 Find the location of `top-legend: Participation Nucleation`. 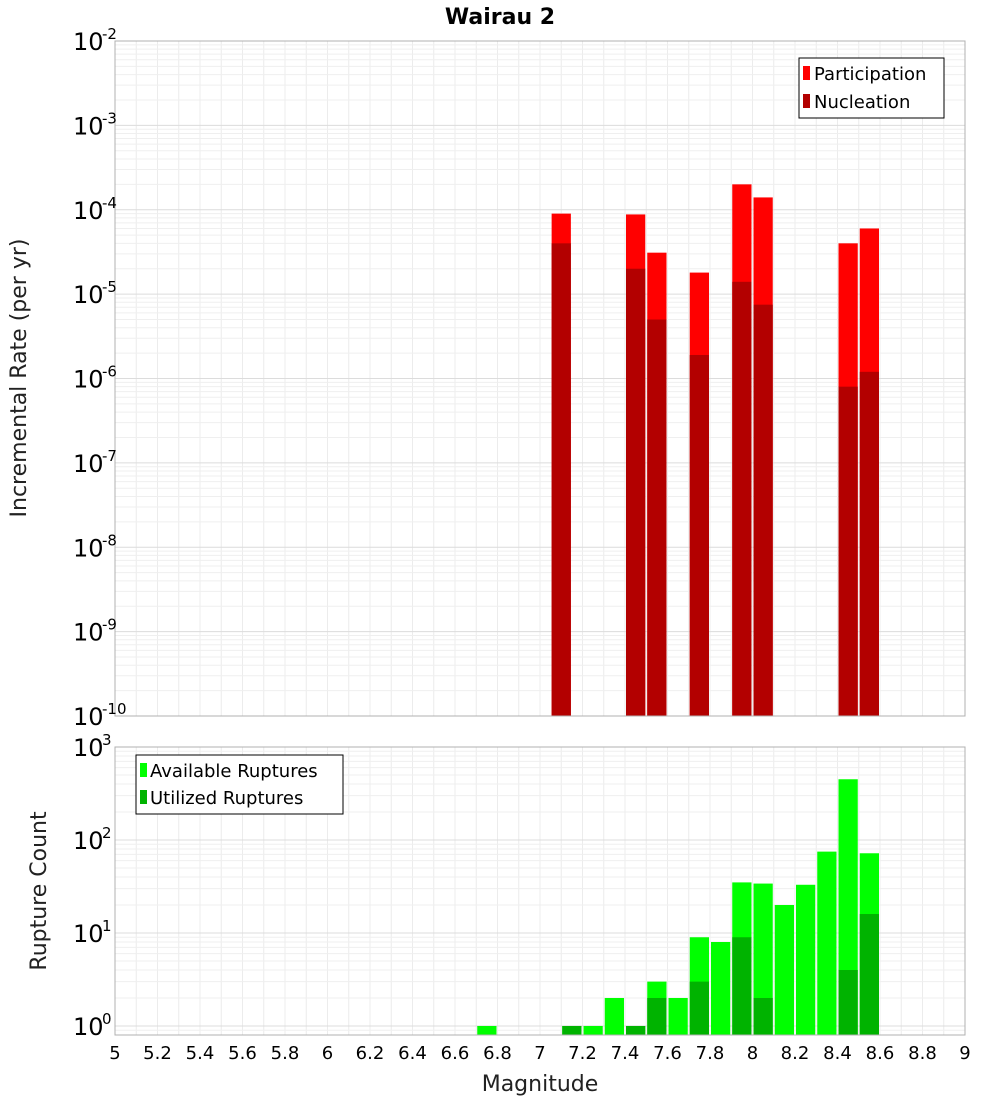

top-legend: Participation Nucleation is located at coordinates (871, 88).